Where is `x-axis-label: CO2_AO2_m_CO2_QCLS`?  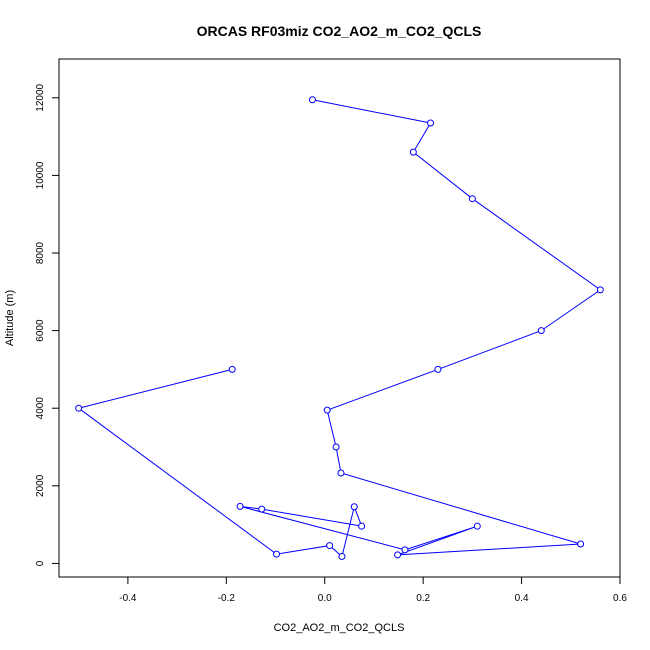
x-axis-label: CO2_AO2_m_CO2_QCLS is located at coordinates (339, 628).